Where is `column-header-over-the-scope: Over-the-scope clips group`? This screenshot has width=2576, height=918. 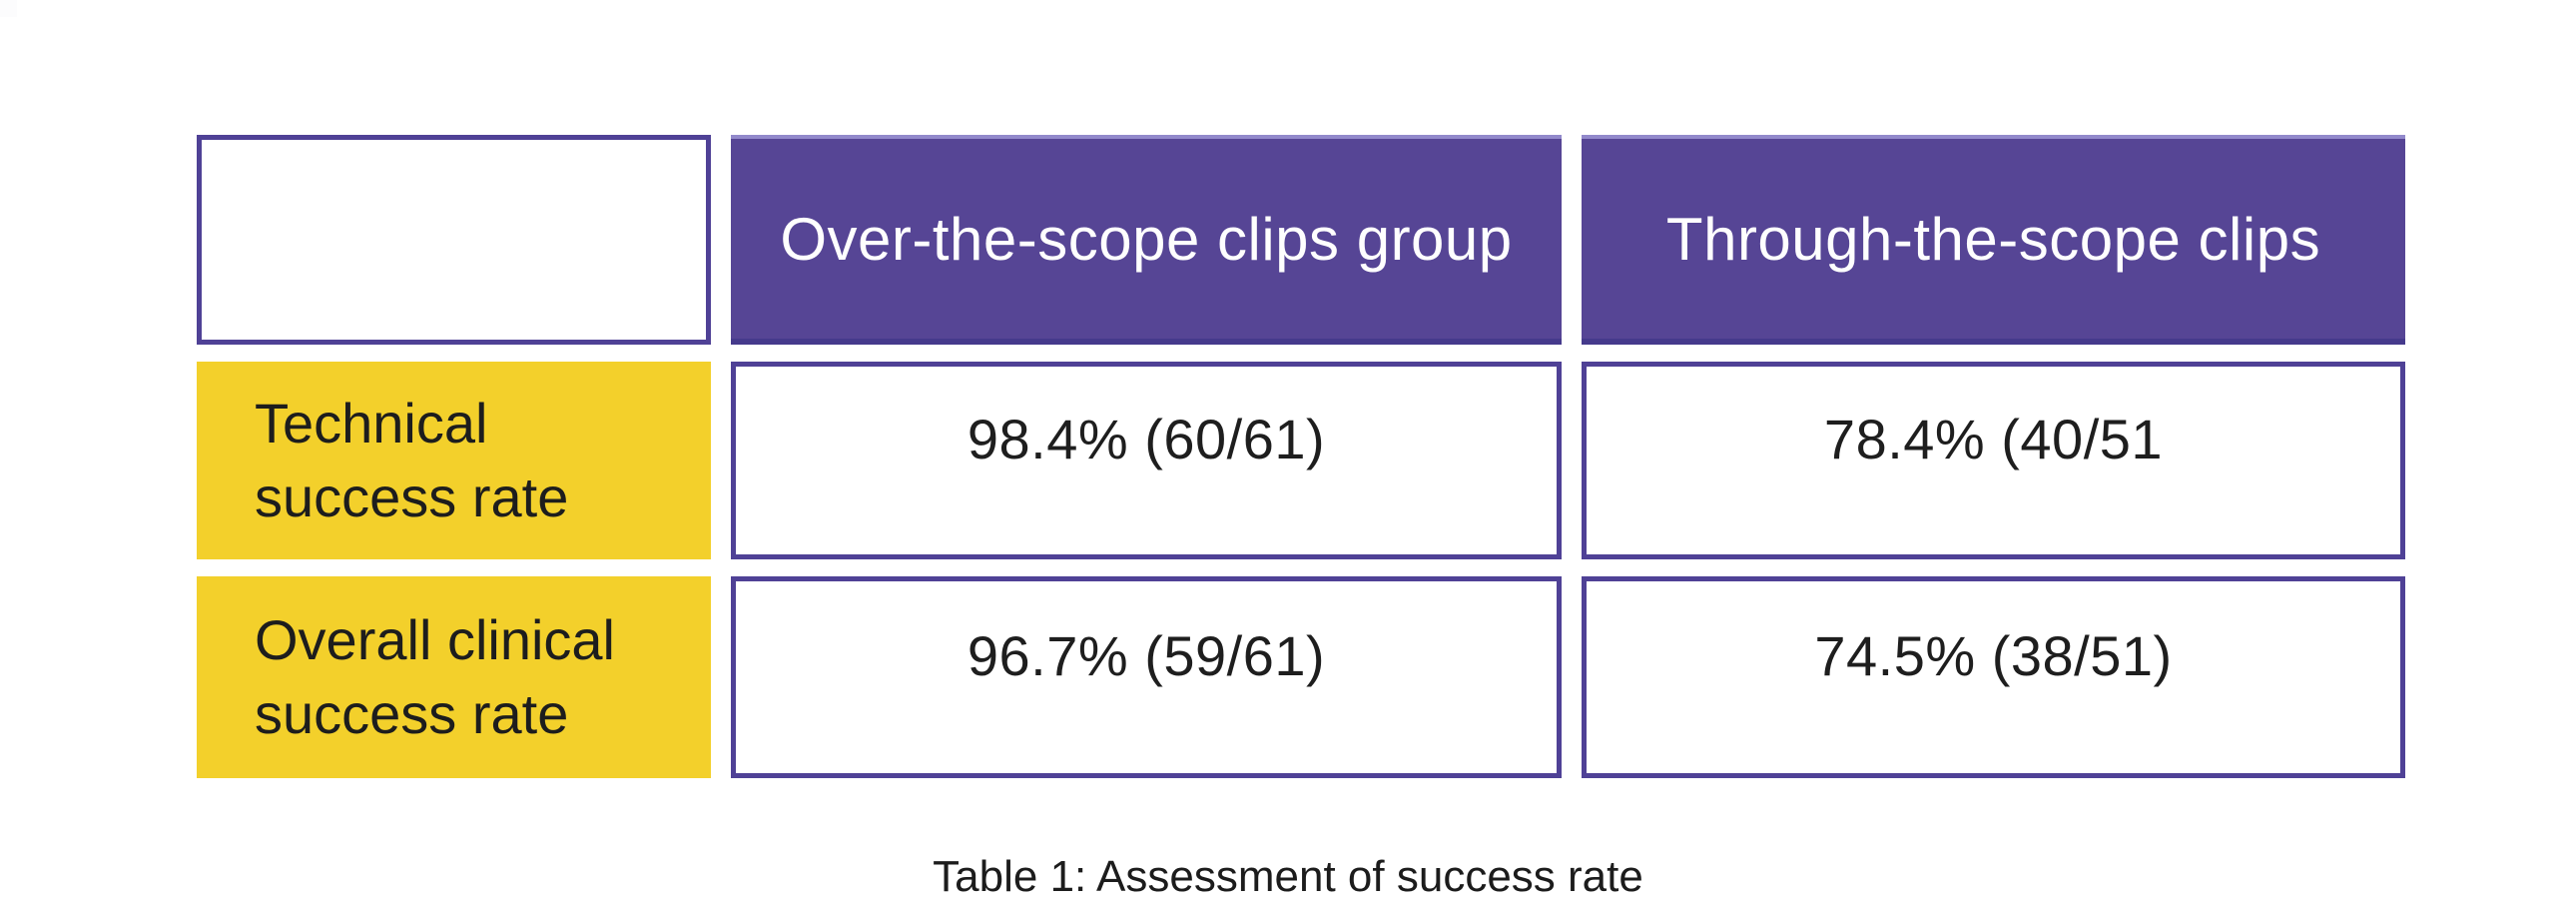
column-header-over-the-scope: Over-the-scope clips group is located at coordinates (1146, 240).